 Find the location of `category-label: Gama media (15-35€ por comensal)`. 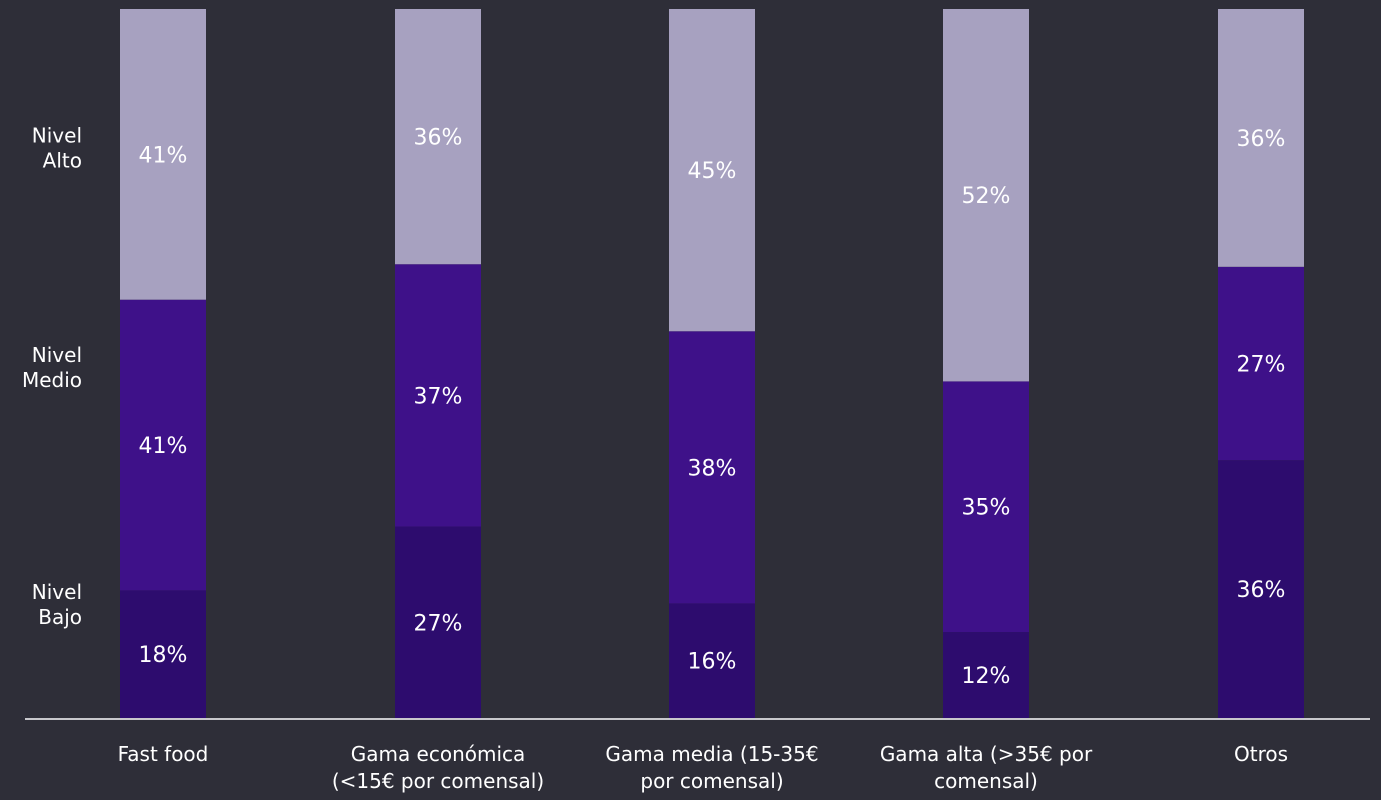

category-label: Gama media (15-35€ por comensal) is located at coordinates (711, 767).